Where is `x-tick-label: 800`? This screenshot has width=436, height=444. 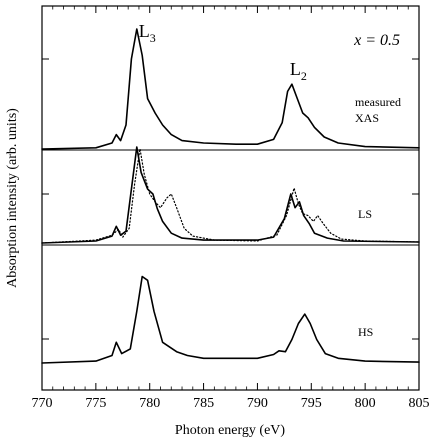 x-tick-label: 800 is located at coordinates (365, 403).